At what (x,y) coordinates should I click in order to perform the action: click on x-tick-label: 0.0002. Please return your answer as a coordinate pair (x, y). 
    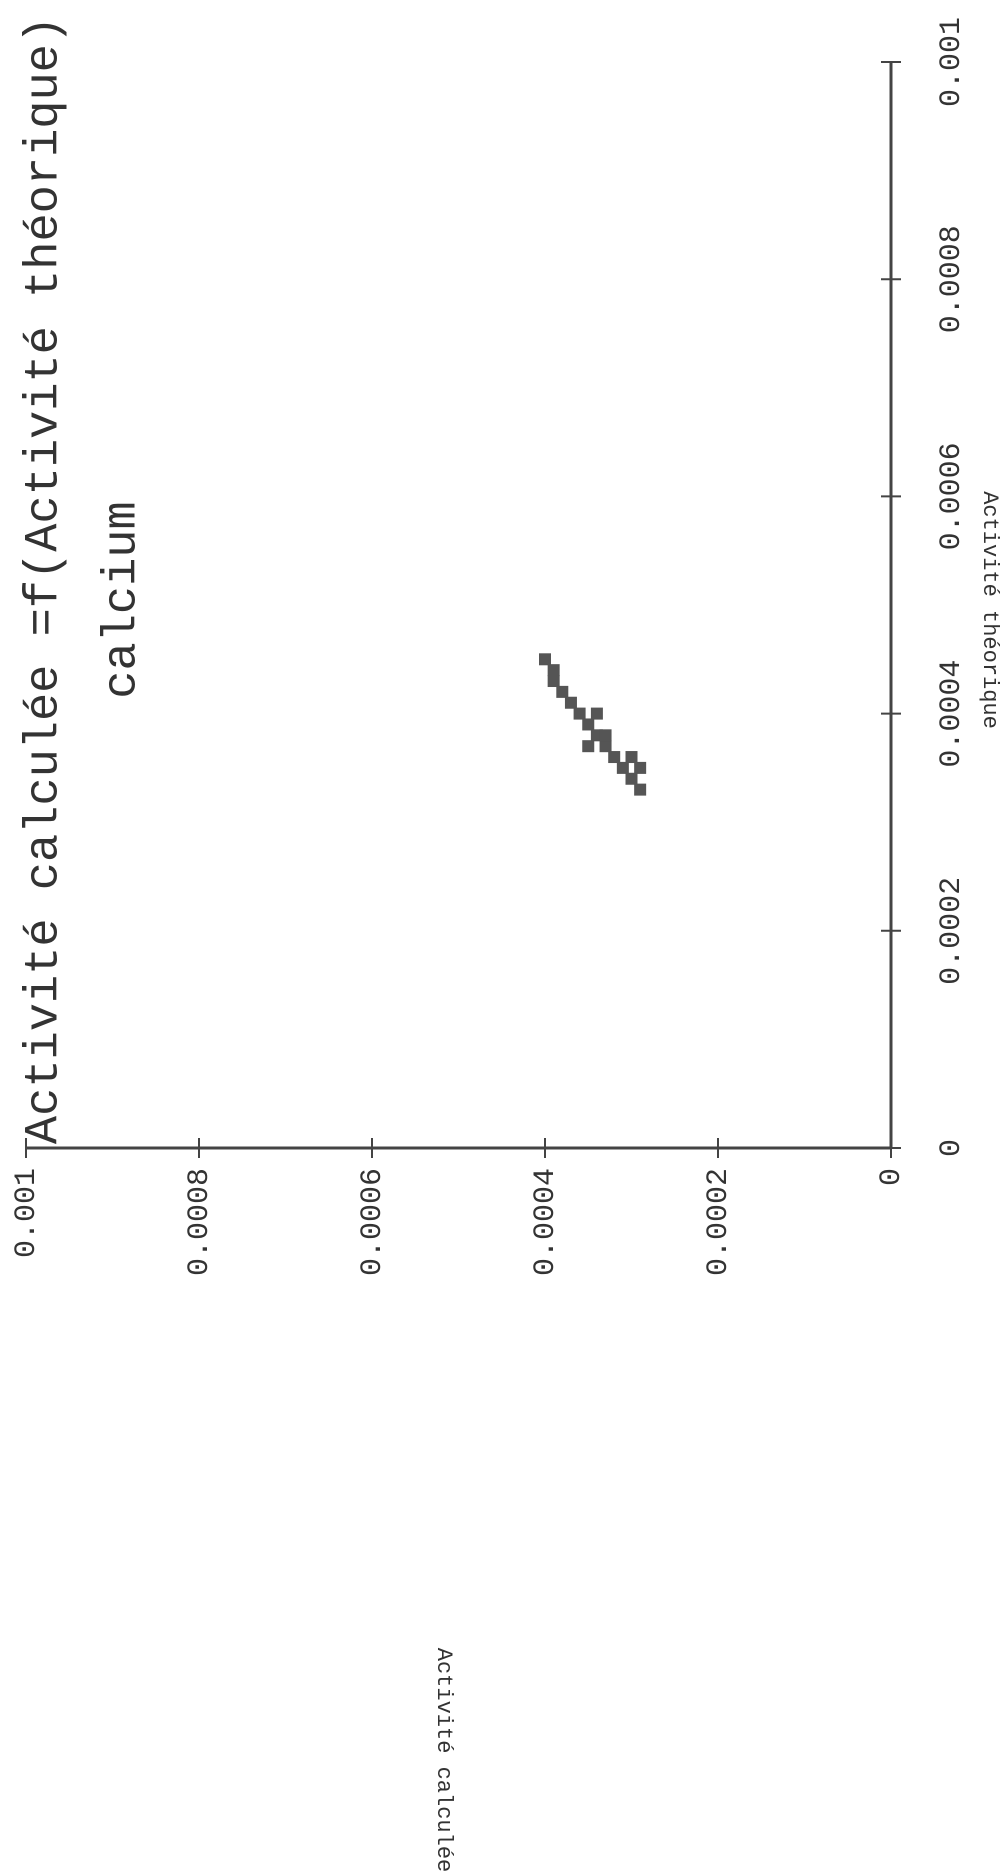
    Looking at the image, I should click on (952, 931).